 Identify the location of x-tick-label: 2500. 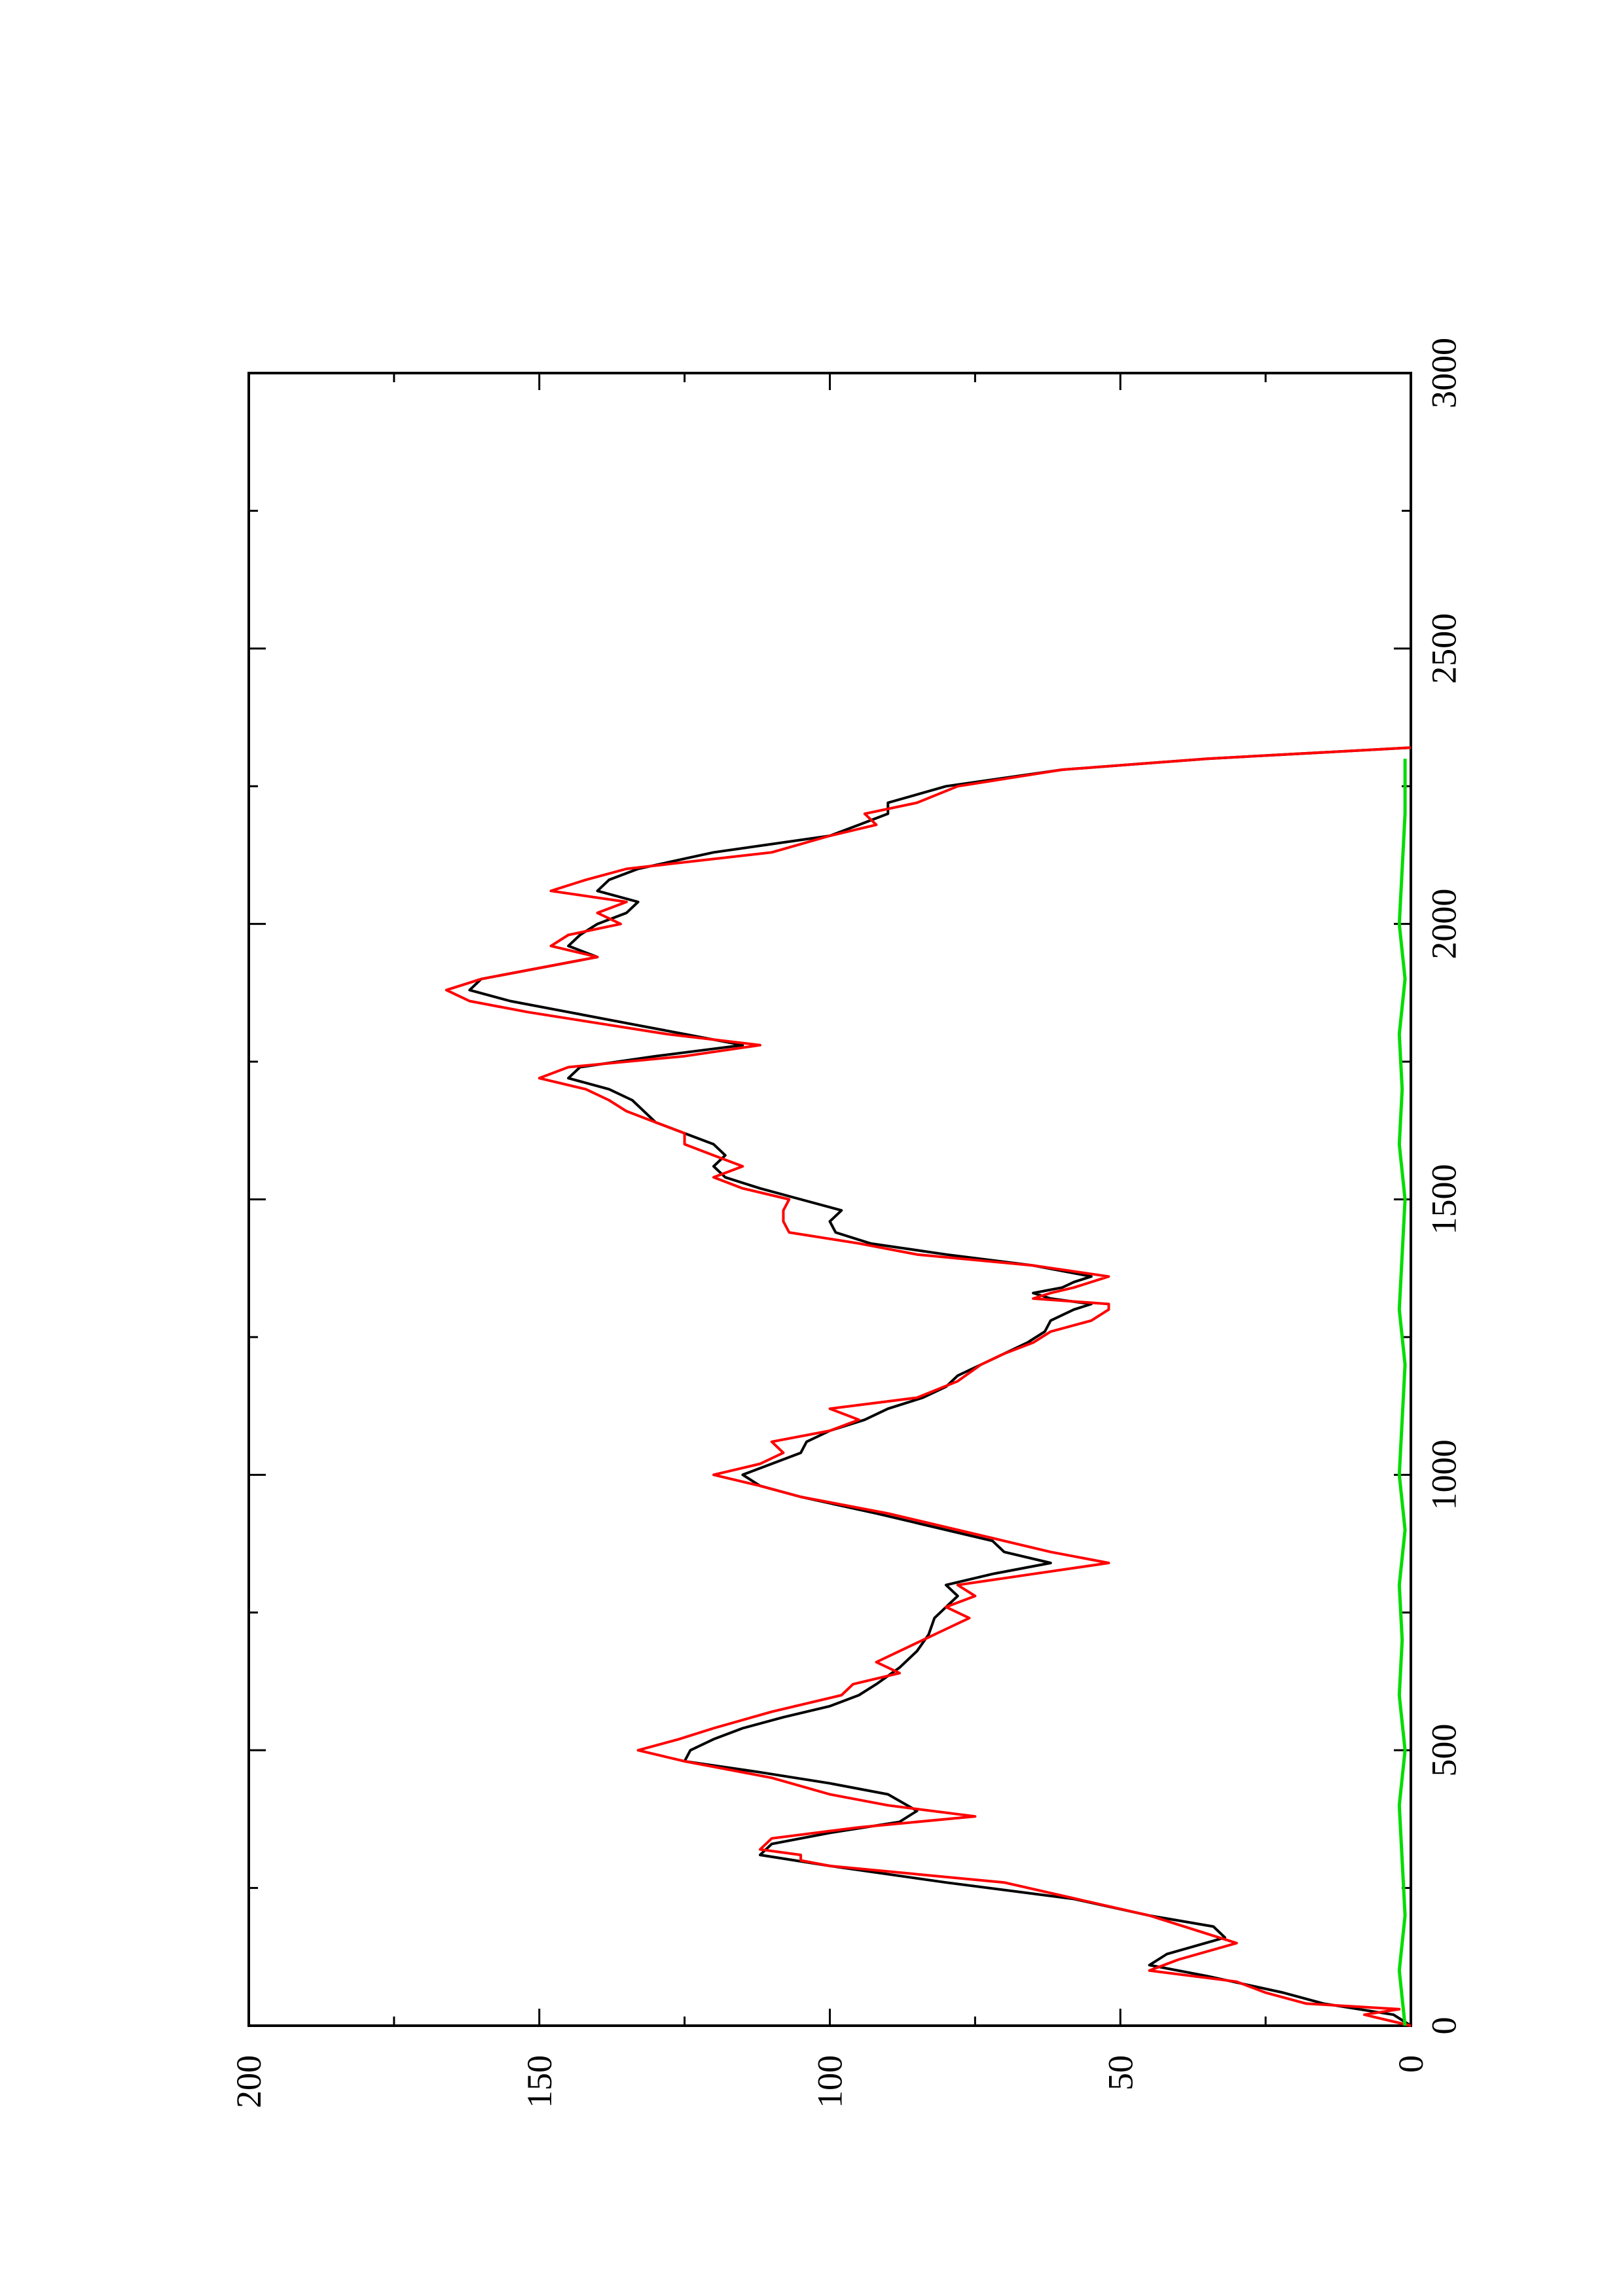
(1443, 648).